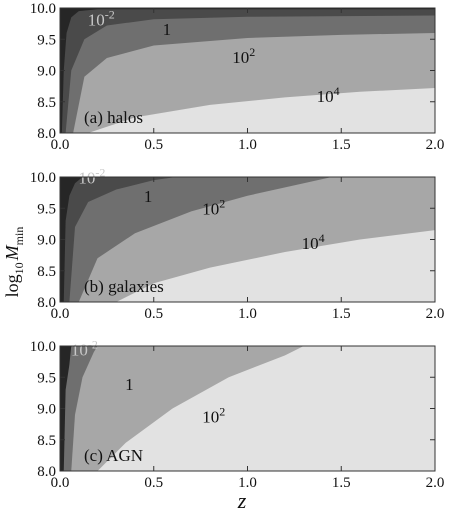  What do you see at coordinates (12, 285) in the screenshot?
I see `y-axis-label-log: log` at bounding box center [12, 285].